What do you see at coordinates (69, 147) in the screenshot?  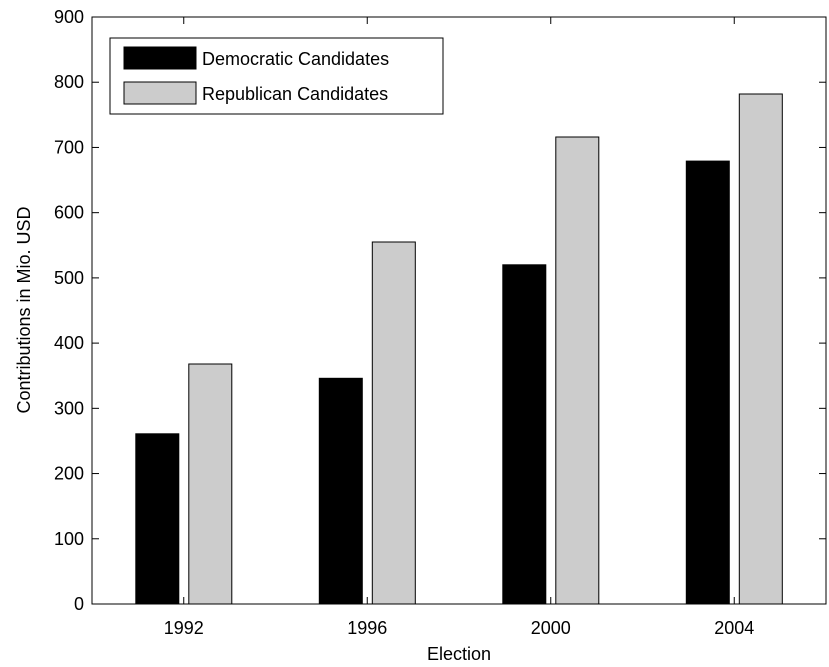 I see `y-tick-label: 700` at bounding box center [69, 147].